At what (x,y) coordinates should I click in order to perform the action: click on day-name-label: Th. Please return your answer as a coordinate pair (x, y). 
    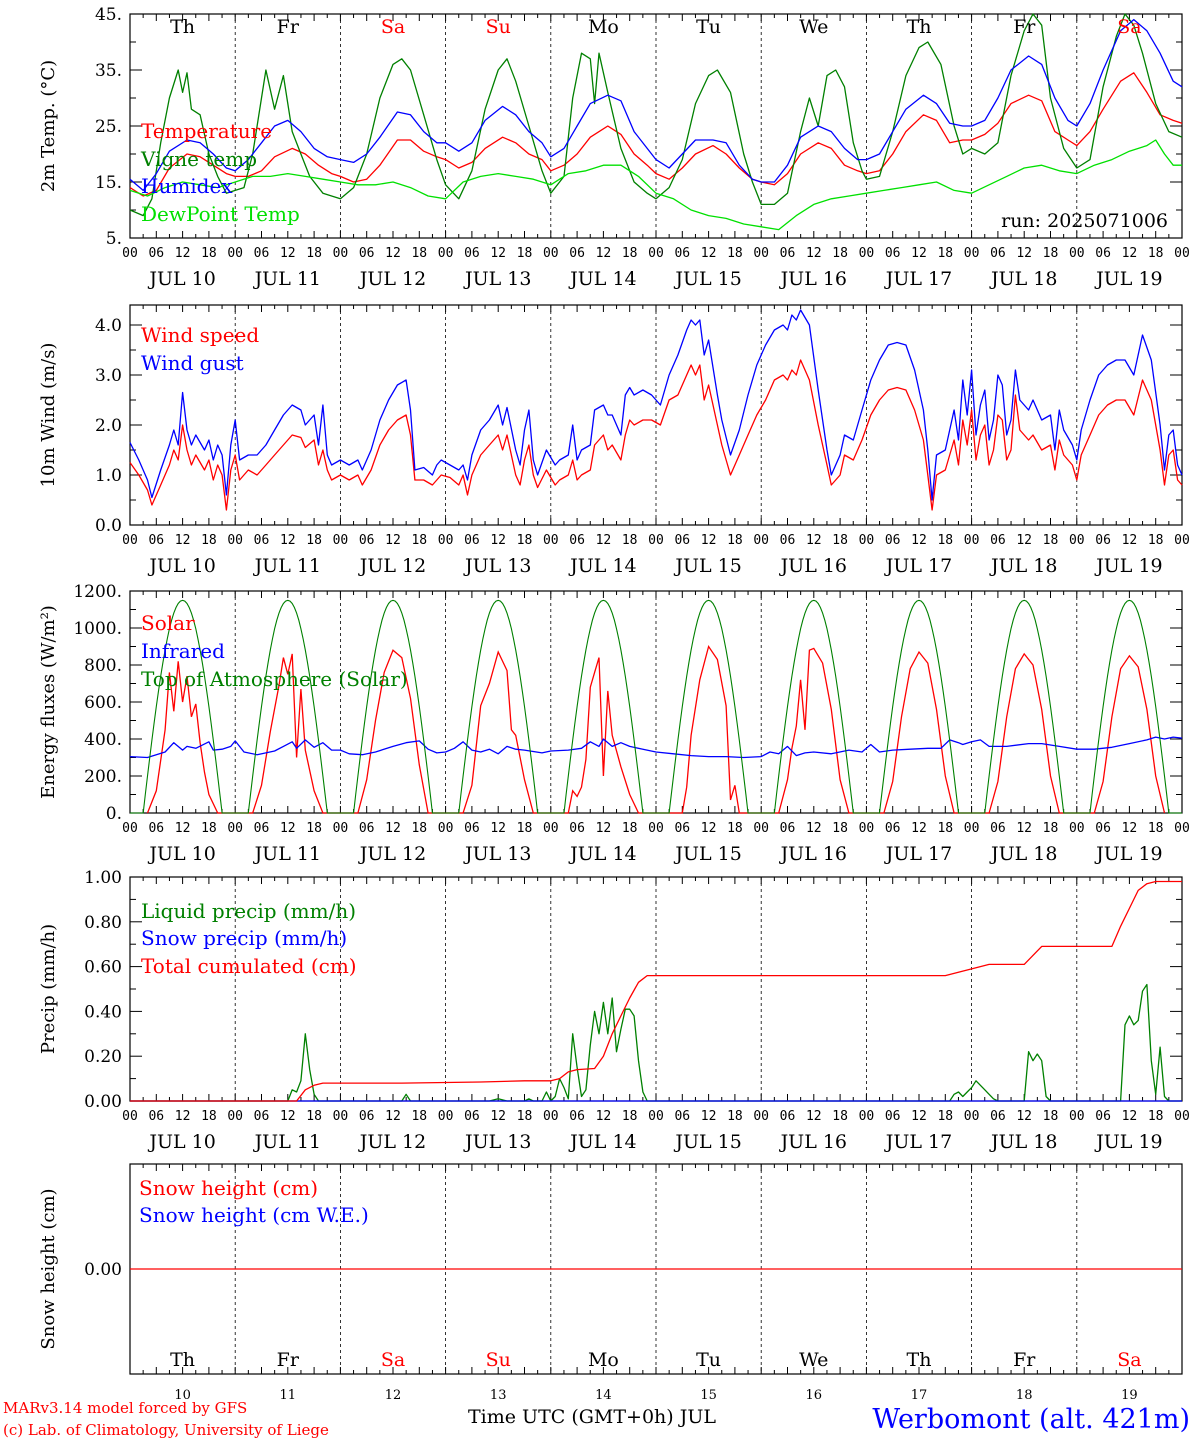
    Looking at the image, I should click on (919, 27).